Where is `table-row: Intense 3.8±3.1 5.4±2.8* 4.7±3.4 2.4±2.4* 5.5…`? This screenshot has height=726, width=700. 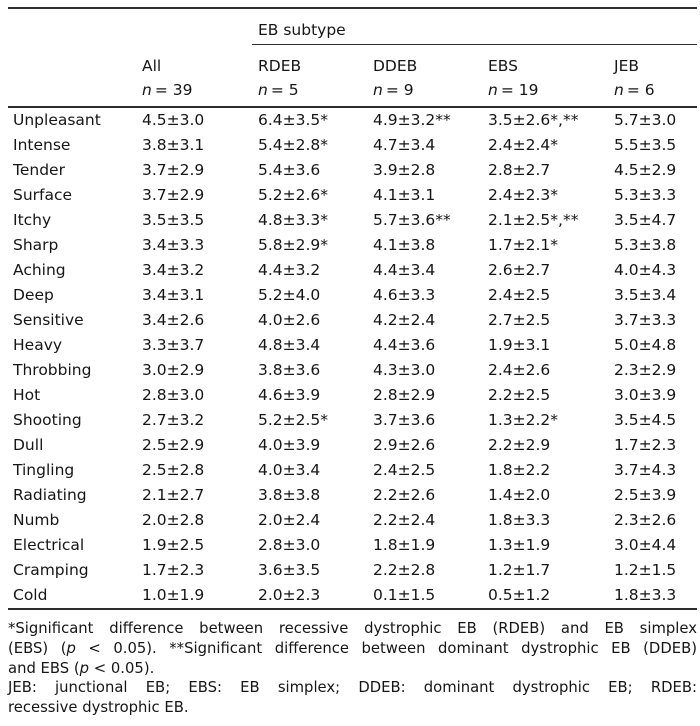
table-row: Intense 3.8±3.1 5.4±2.8* 4.7±3.4 2.4±2.4* 5.5… is located at coordinates (352, 145).